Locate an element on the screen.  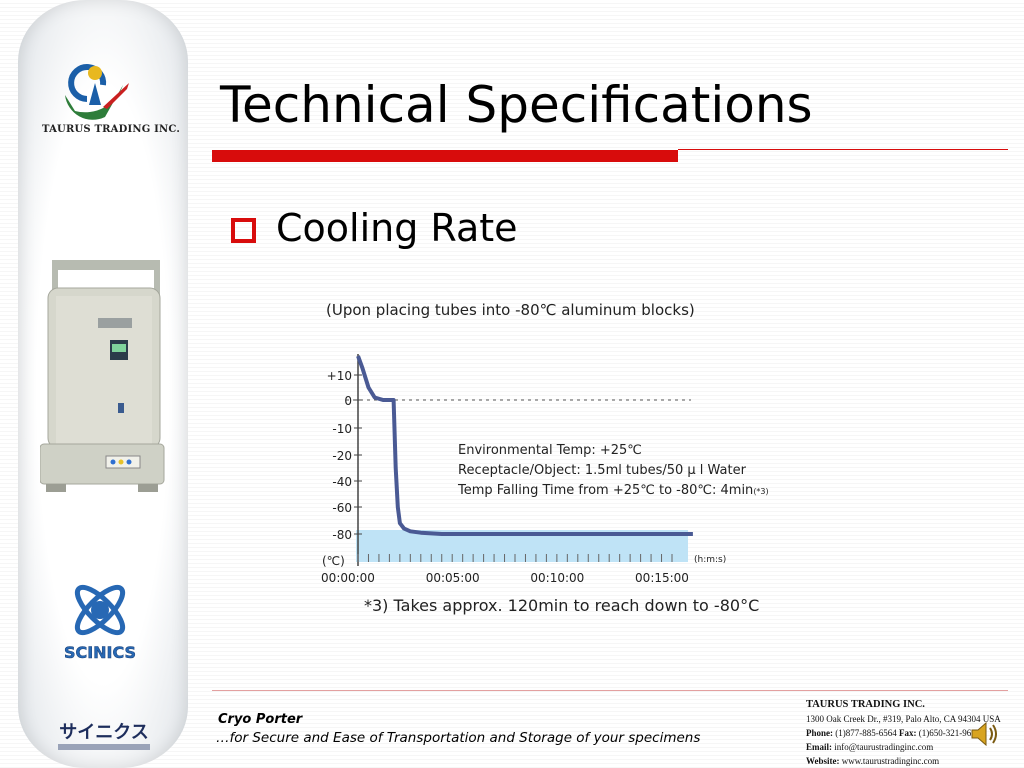
chart-ylabel: (℃) is located at coordinates (333, 561).